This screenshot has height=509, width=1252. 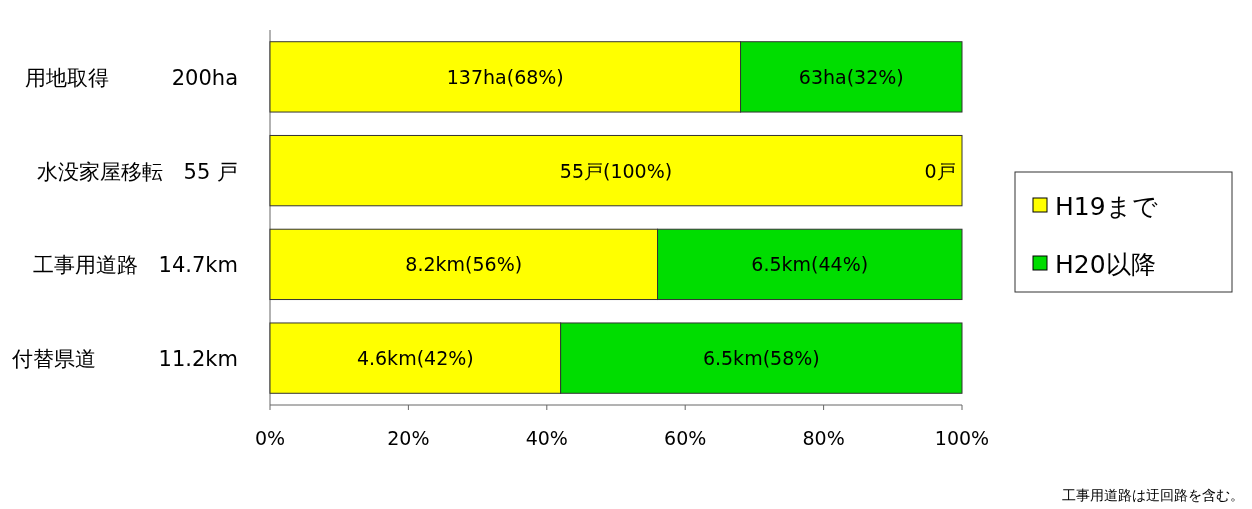 What do you see at coordinates (408, 438) in the screenshot?
I see `x-tick-label: 20%` at bounding box center [408, 438].